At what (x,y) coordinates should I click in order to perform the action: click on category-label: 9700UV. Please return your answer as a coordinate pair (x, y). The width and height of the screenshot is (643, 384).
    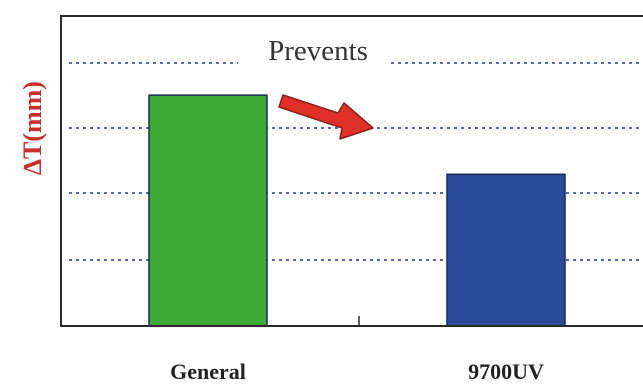
    Looking at the image, I should click on (506, 369).